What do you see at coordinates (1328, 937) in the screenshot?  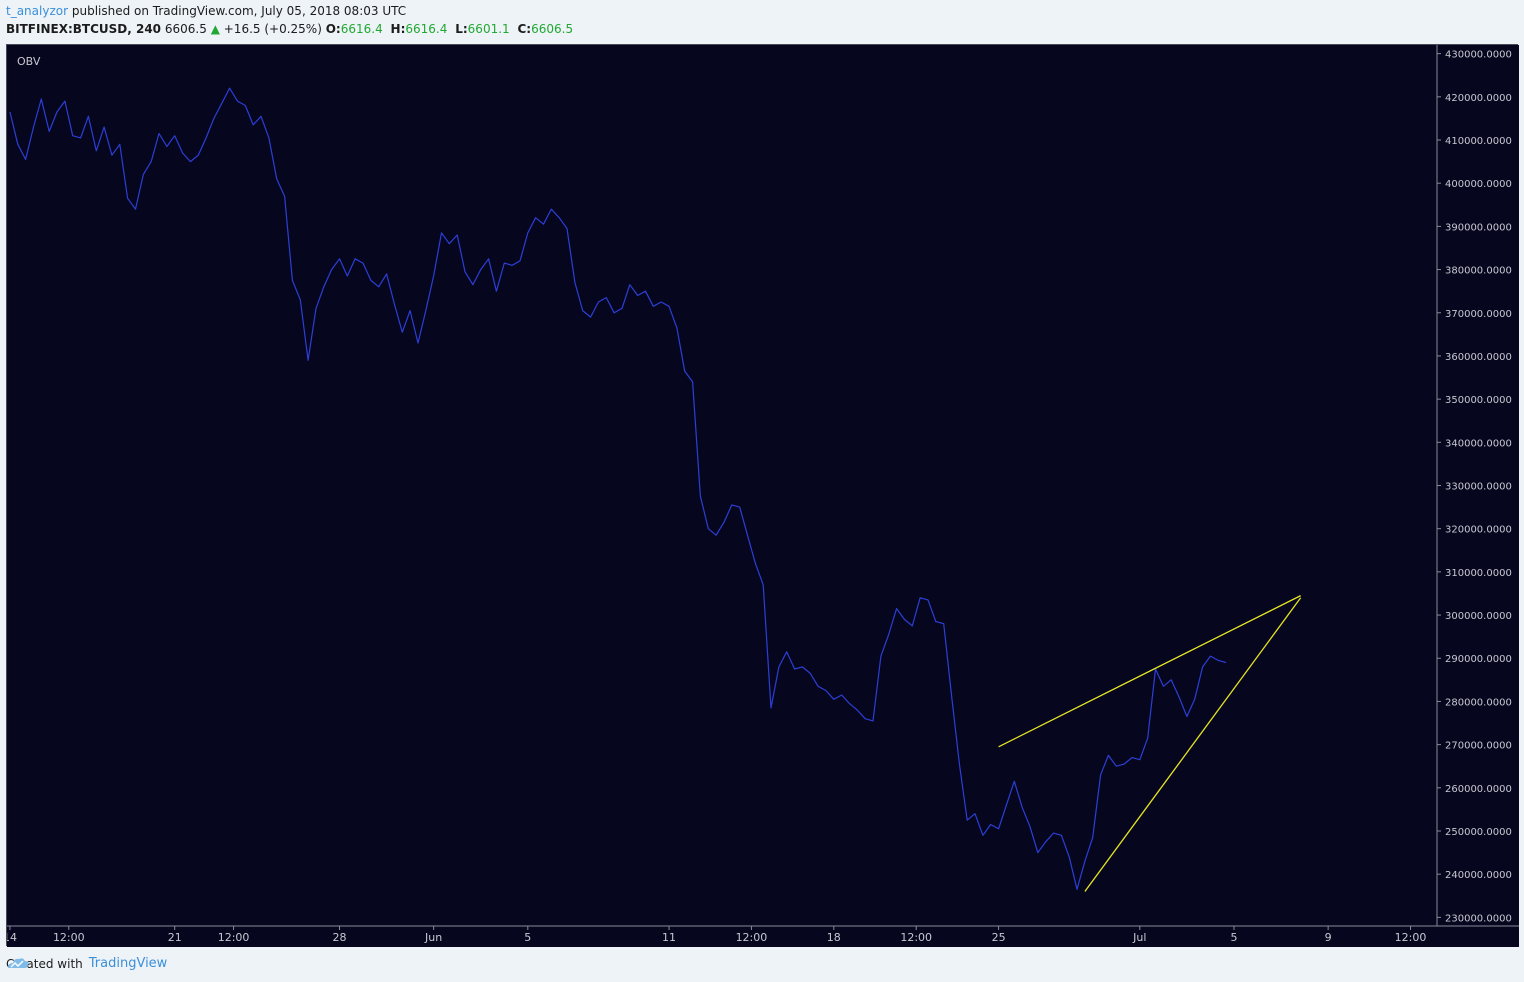 I see `x-tick-label: 9` at bounding box center [1328, 937].